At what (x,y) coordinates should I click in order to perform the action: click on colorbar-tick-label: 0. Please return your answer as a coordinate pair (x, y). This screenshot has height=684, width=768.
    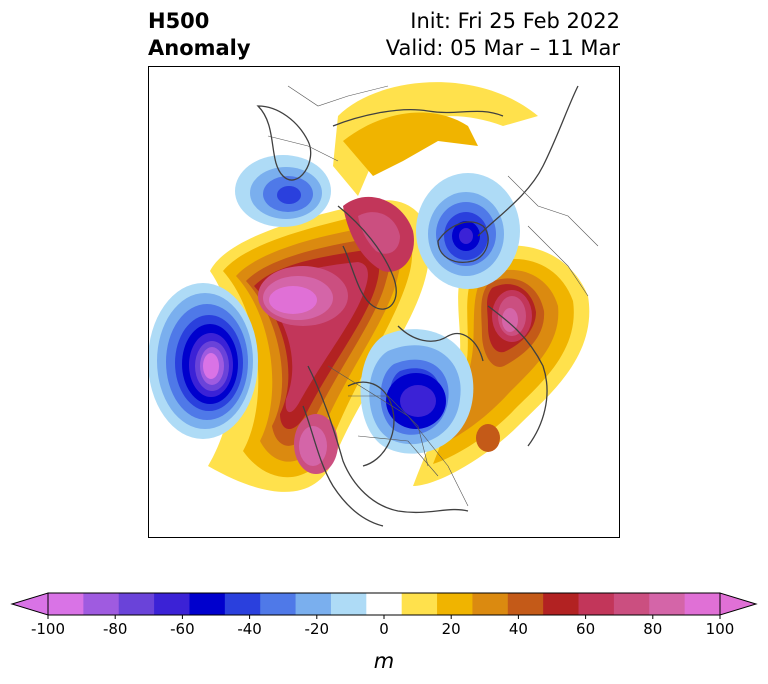
    Looking at the image, I should click on (384, 629).